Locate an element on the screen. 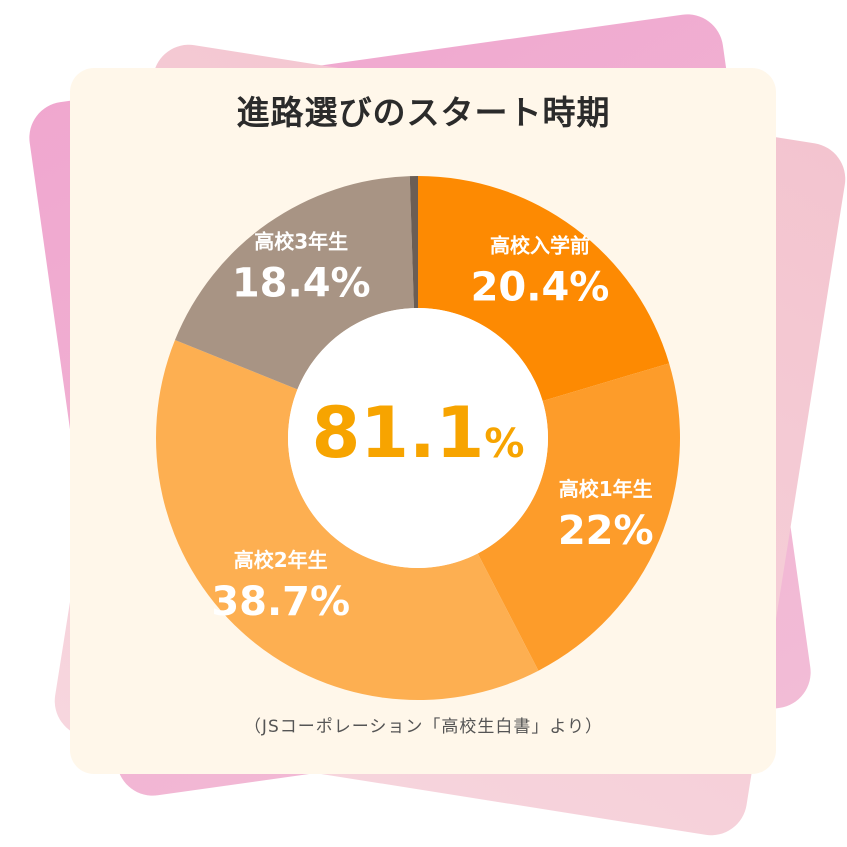  center-value-unit: % is located at coordinates (504, 444).